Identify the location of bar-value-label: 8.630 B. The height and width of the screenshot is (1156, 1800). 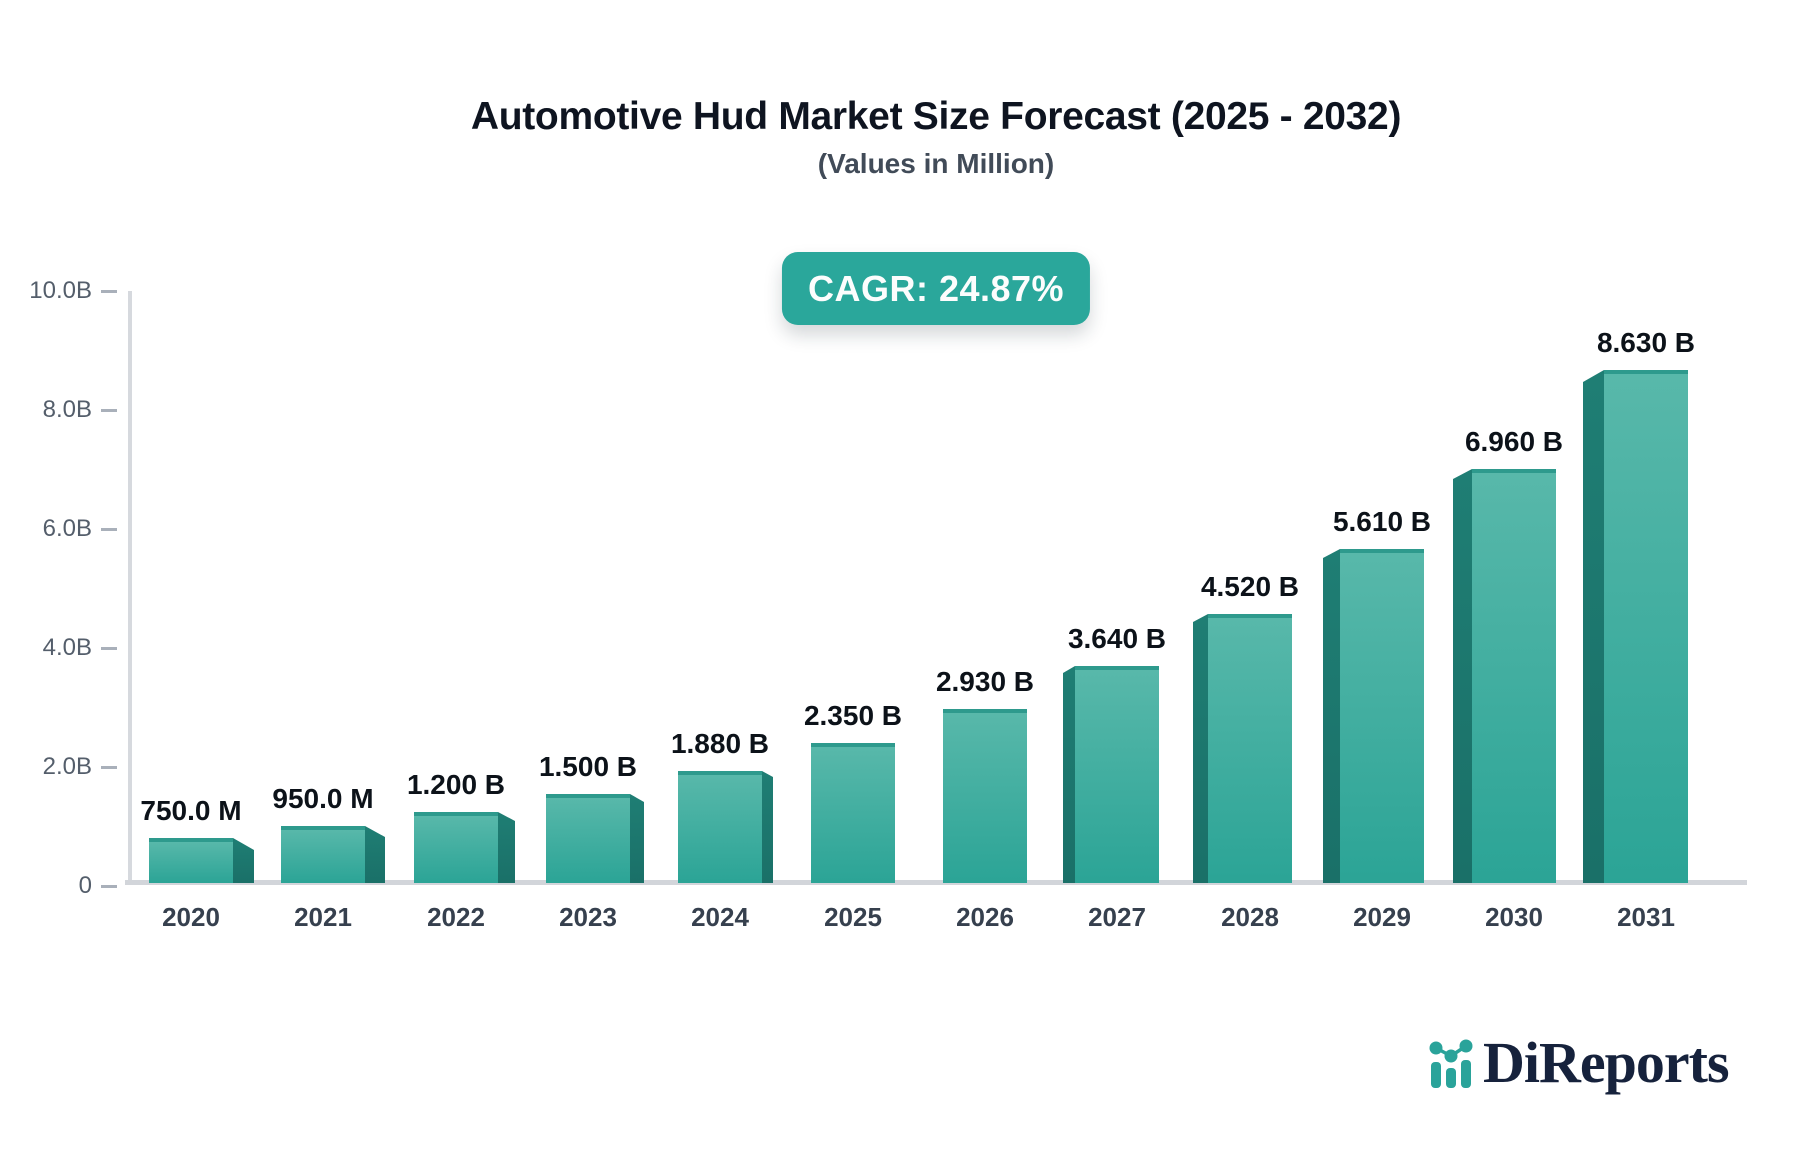
(1646, 342).